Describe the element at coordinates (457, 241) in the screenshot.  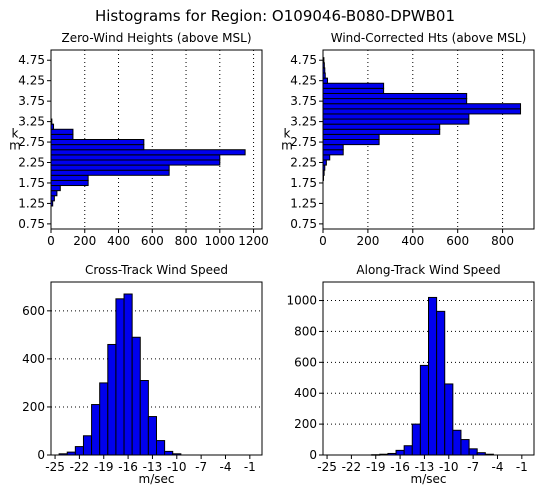
I see `wind-corrected-heights-xtick-label: 600` at that location.